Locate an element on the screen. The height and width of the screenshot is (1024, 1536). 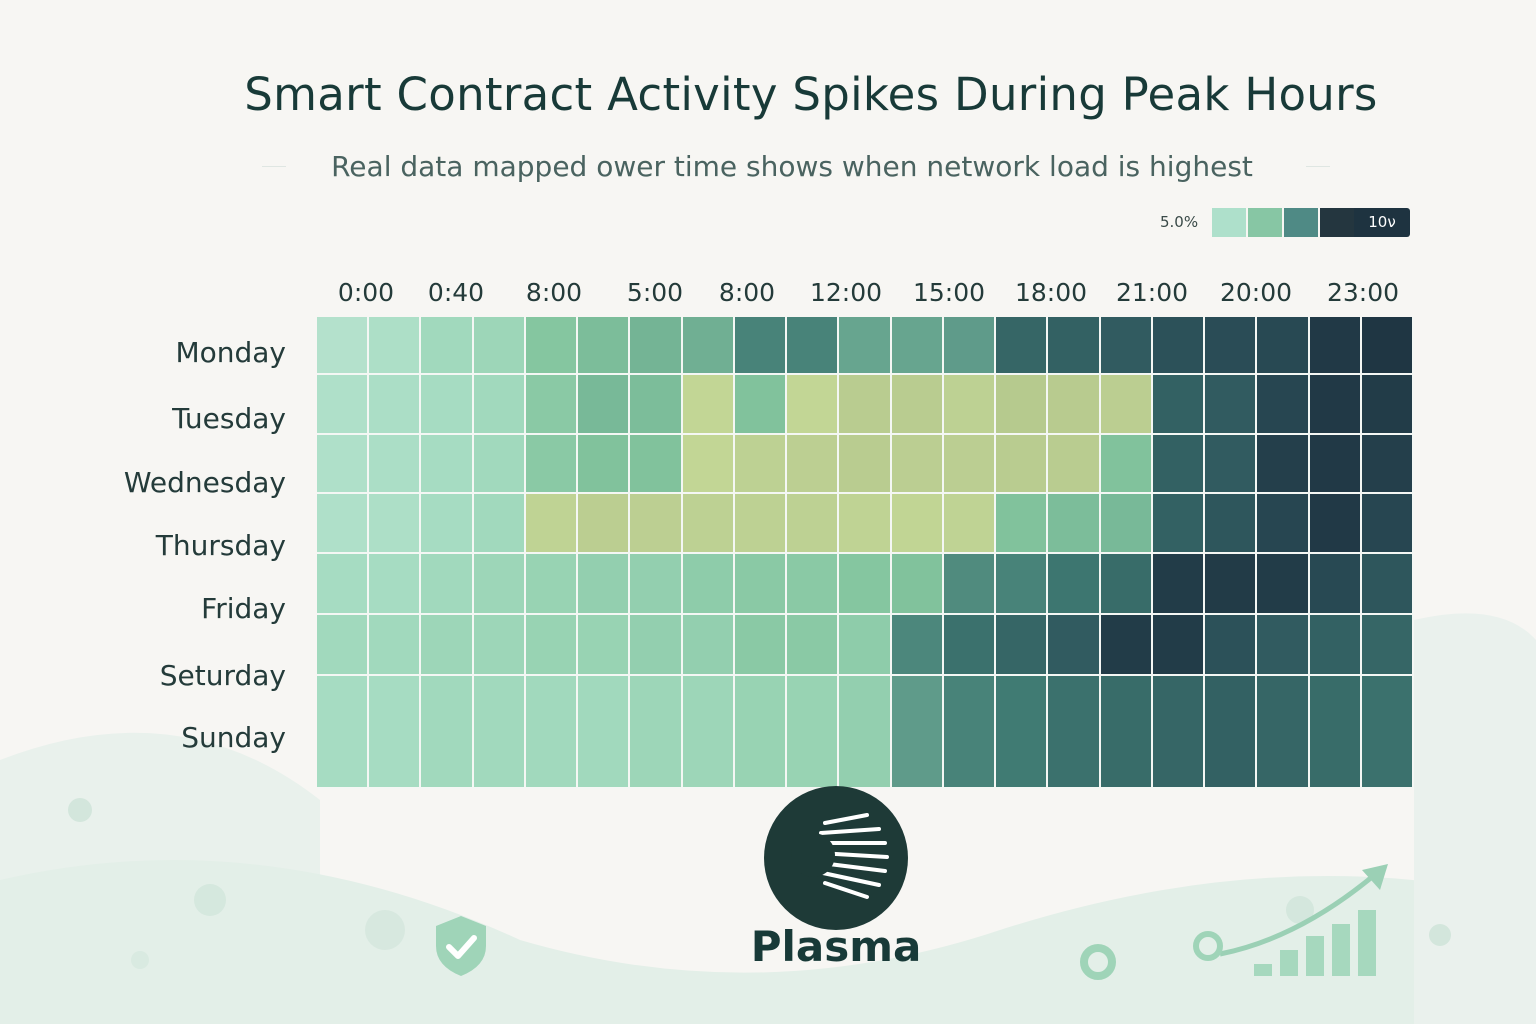
x-tick-label: 12:00 is located at coordinates (846, 292).